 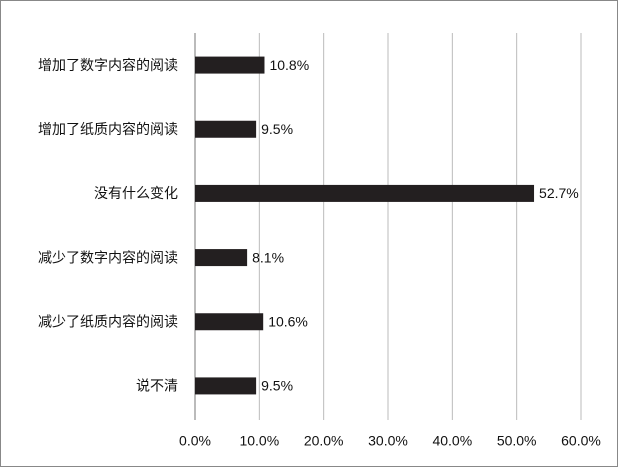 I want to click on x-tick-label: 60.0%, so click(x=581, y=441).